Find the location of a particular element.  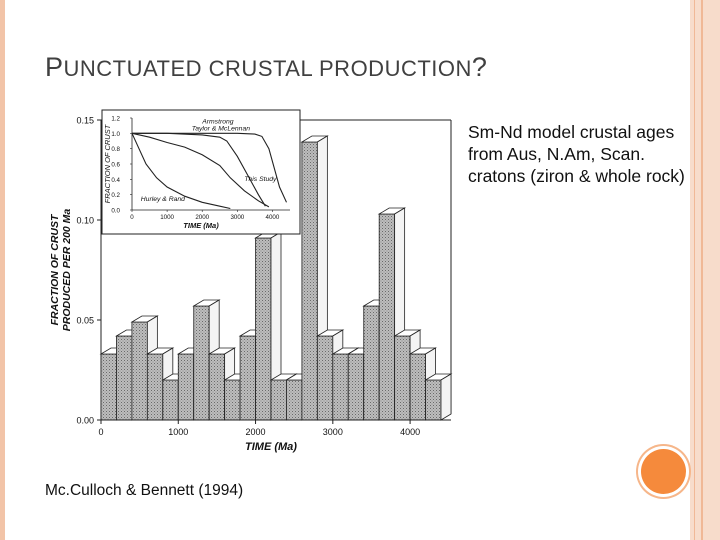

inset-background is located at coordinates (201, 172).